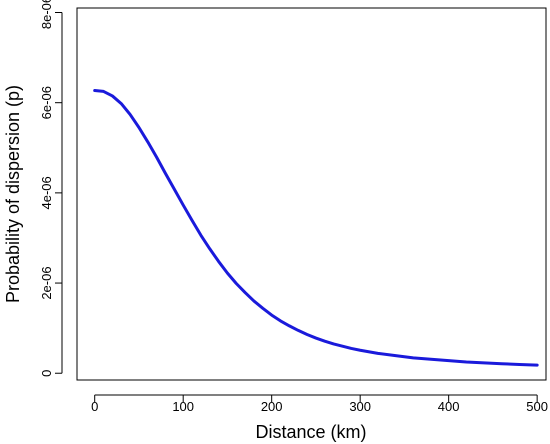 Image resolution: width=550 pixels, height=444 pixels. Describe the element at coordinates (319, 404) in the screenshot. I see `x-axis: 0 100 200 300 400 500` at that location.